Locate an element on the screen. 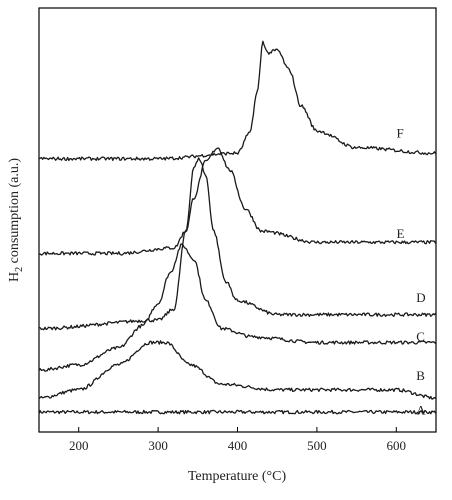  x-axis-title: Temperature (°C) is located at coordinates (237, 476).